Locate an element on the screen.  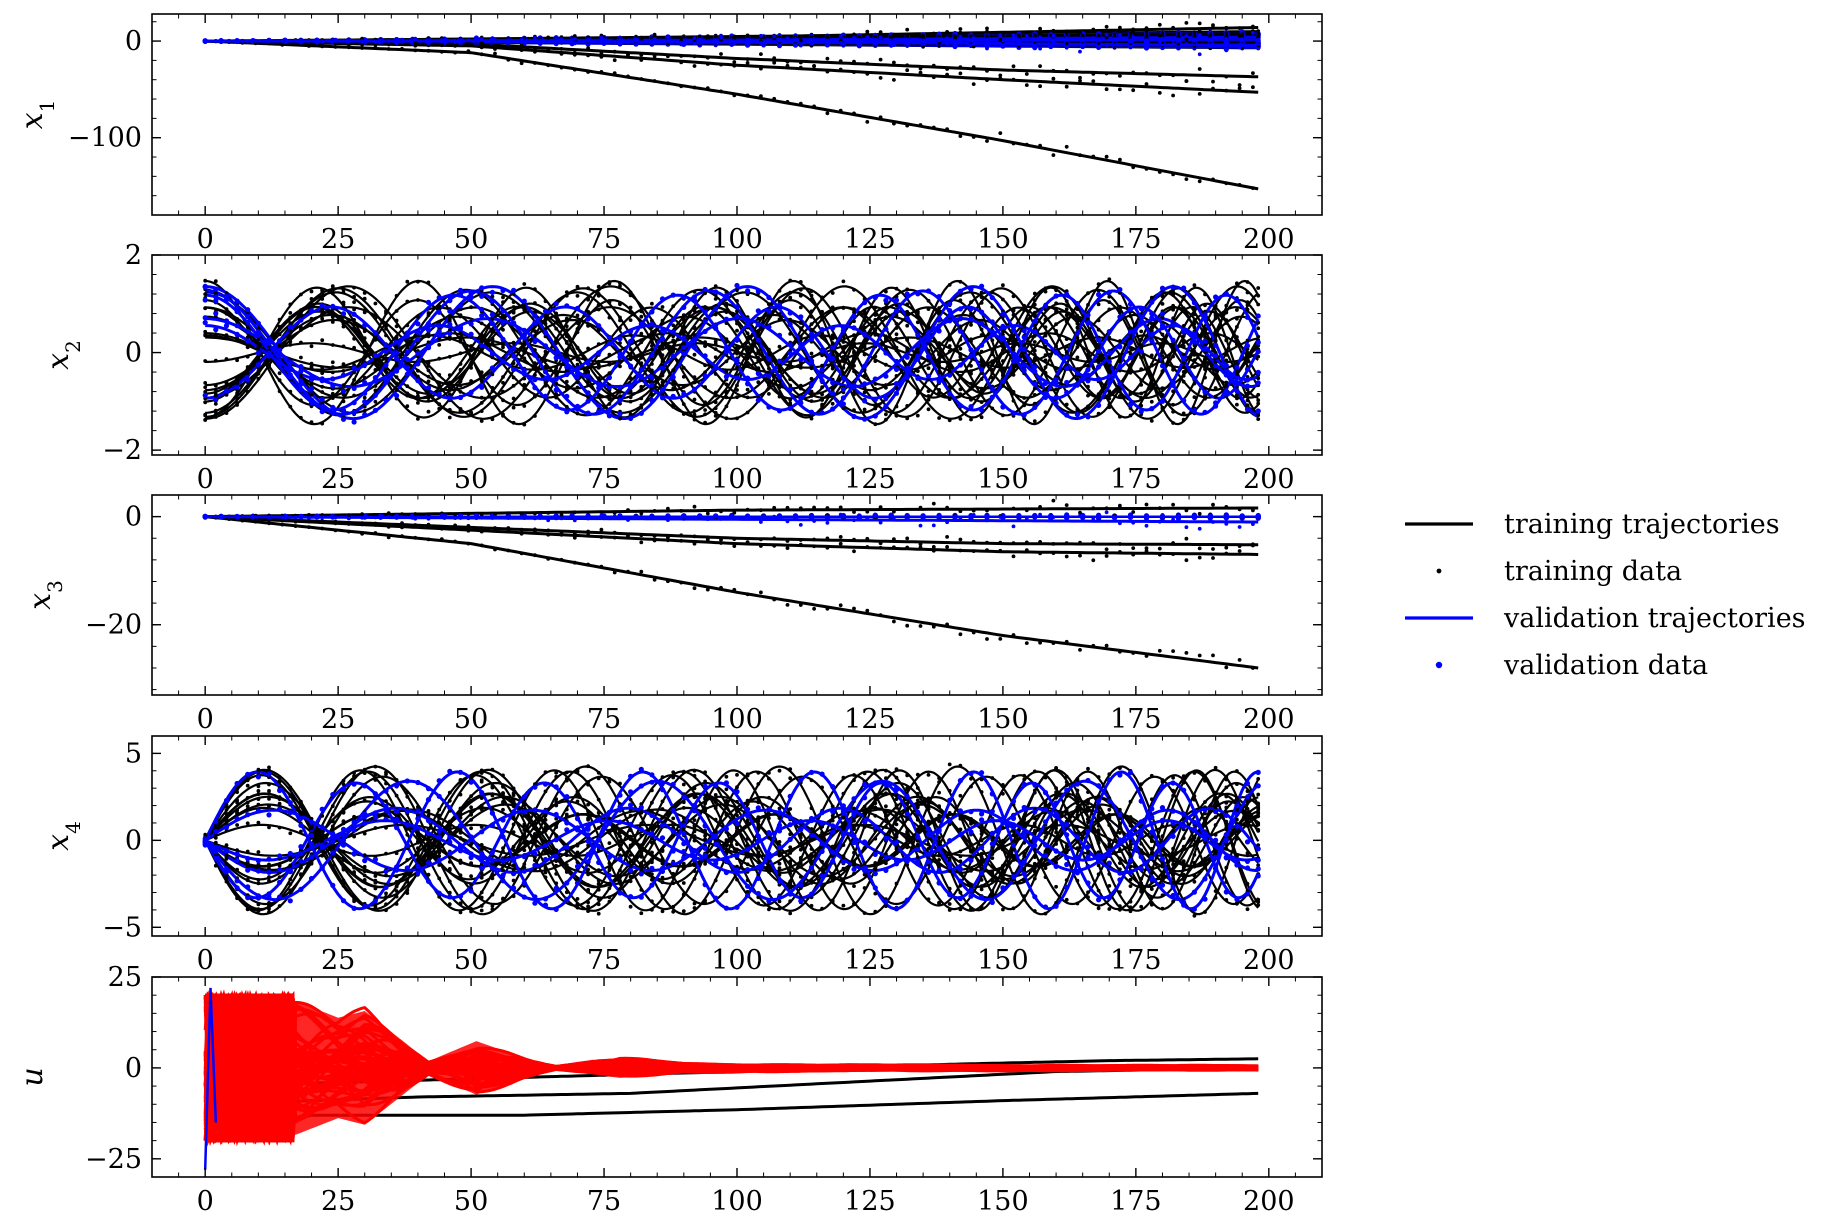
y-axis-label: x1 is located at coordinates (37, 115).